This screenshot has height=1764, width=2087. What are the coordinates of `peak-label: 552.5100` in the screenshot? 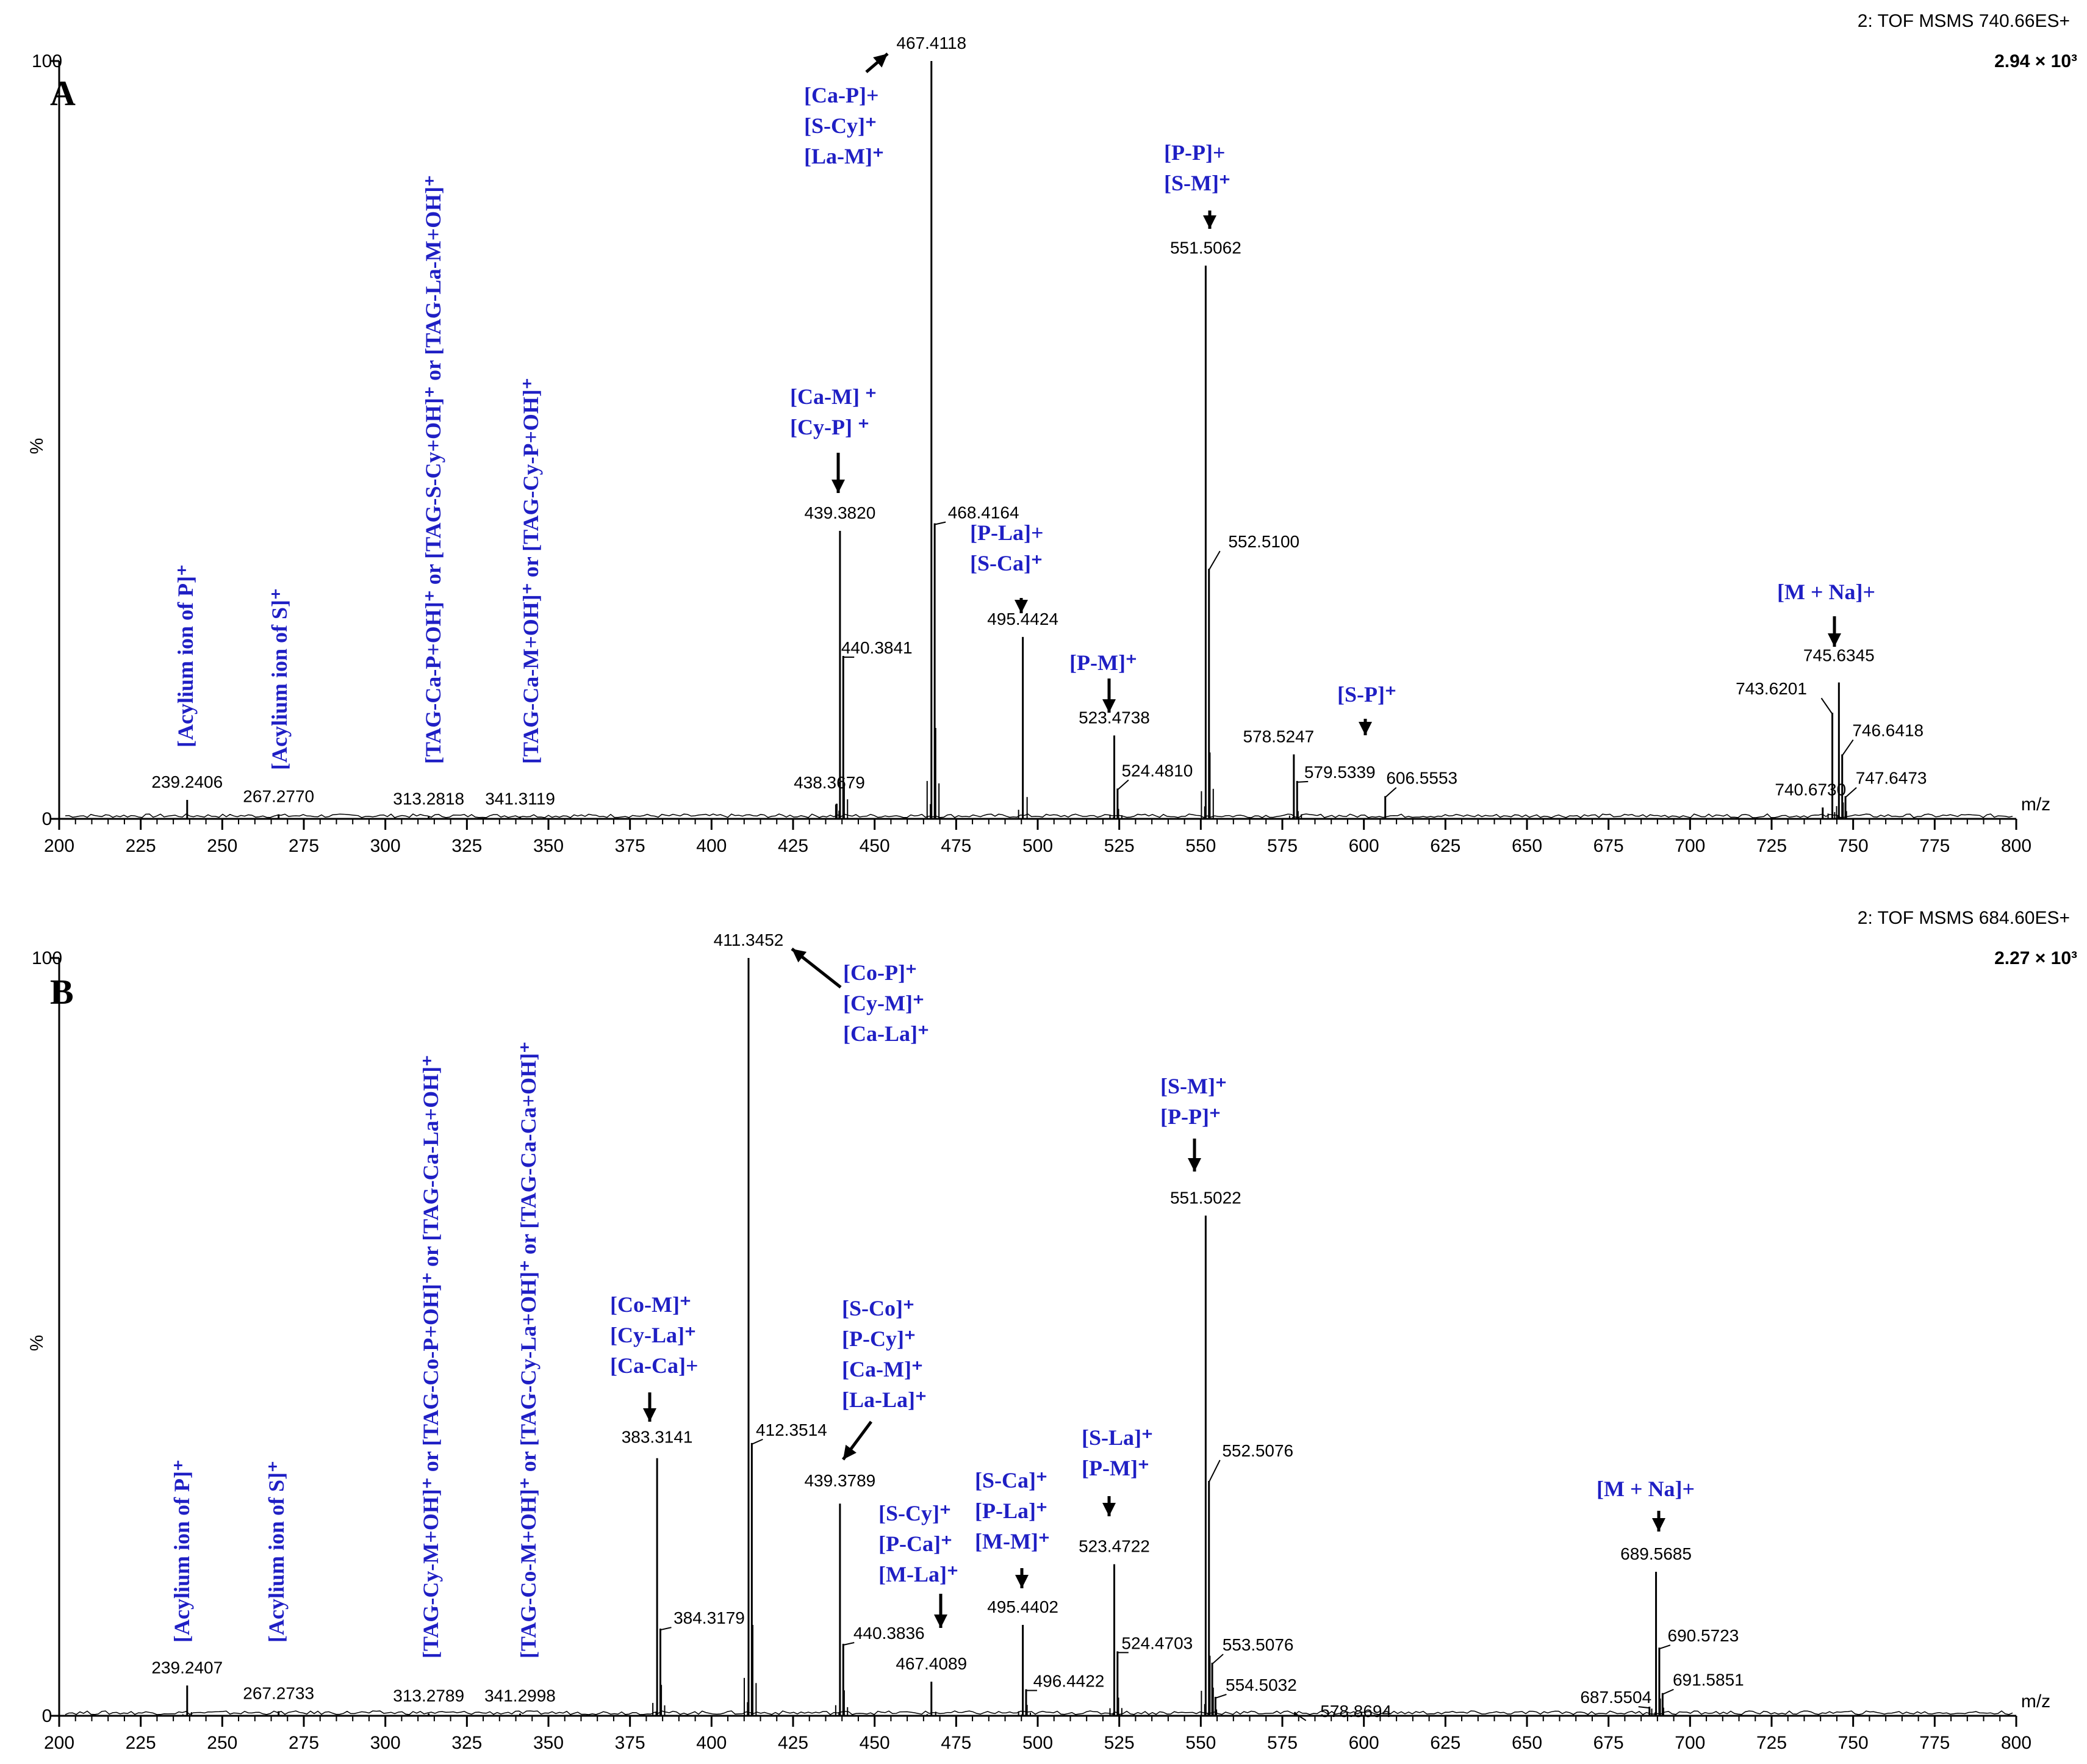 It's located at (1263, 541).